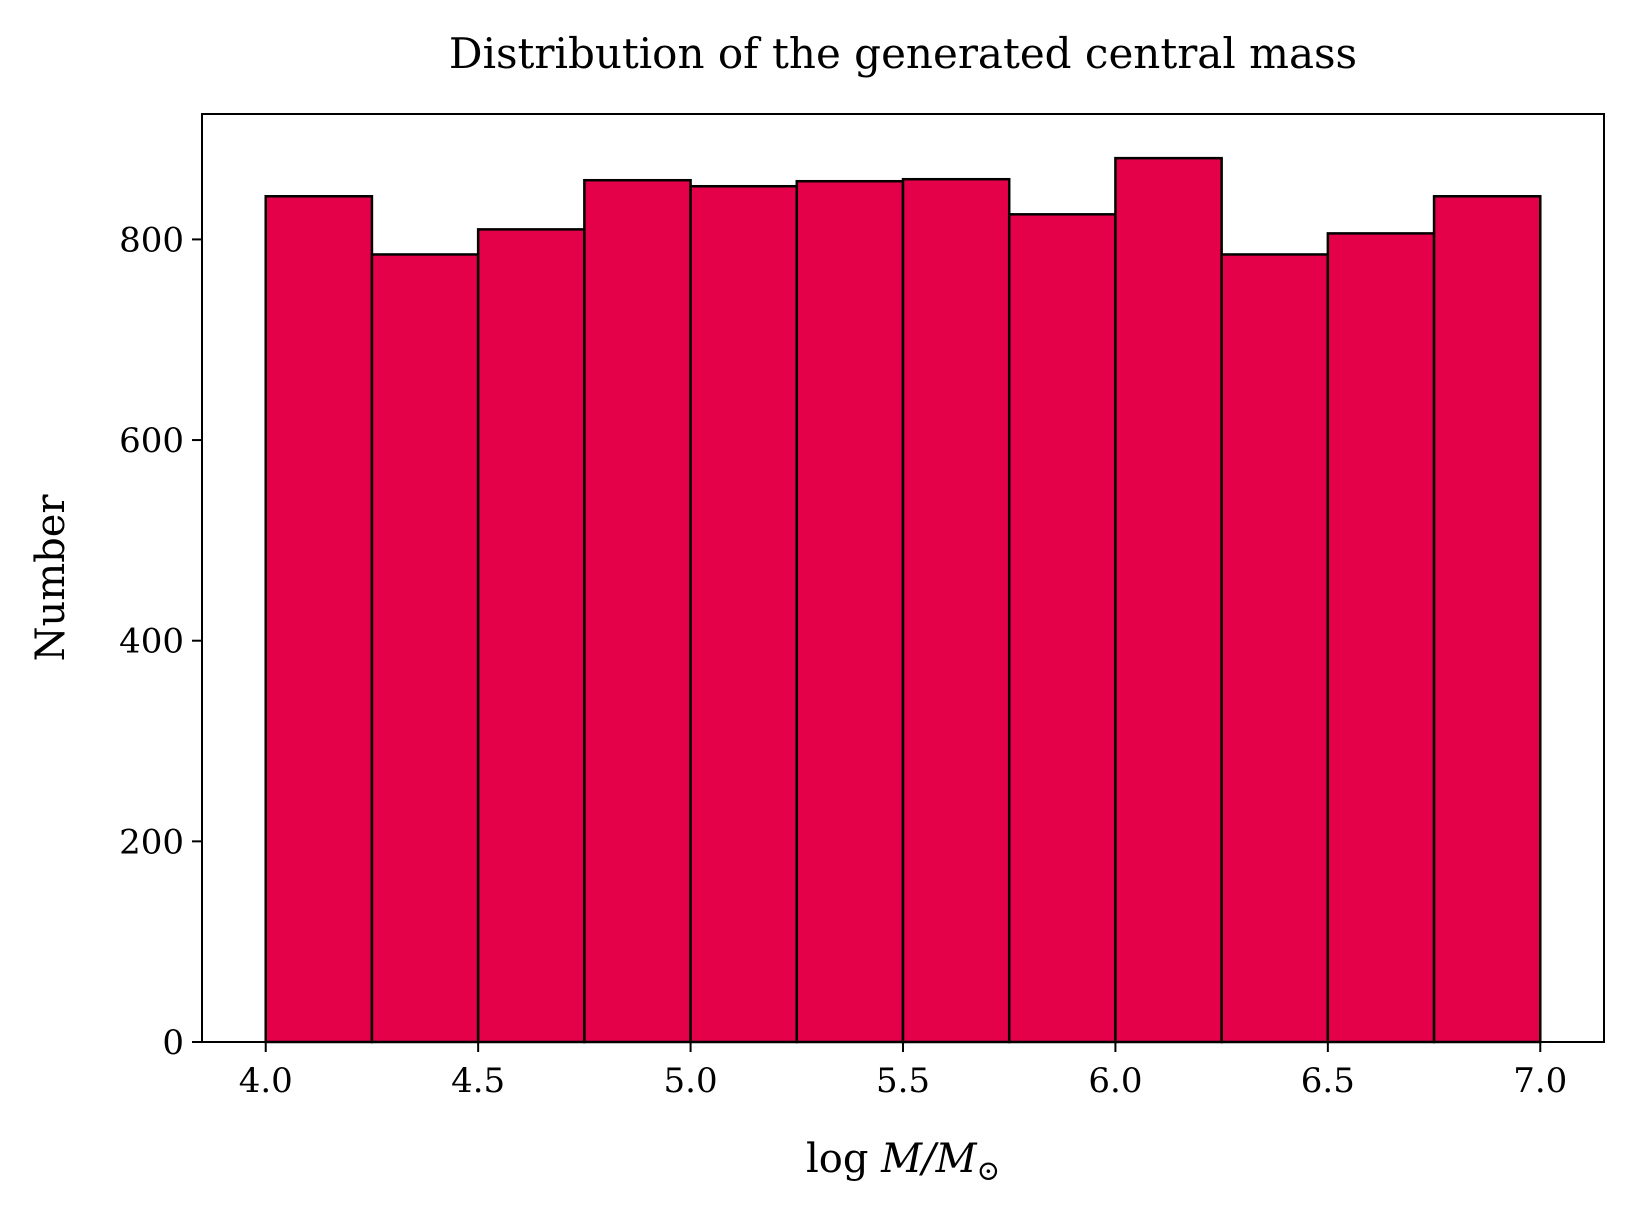  What do you see at coordinates (151, 642) in the screenshot?
I see `y-tick-label: 400` at bounding box center [151, 642].